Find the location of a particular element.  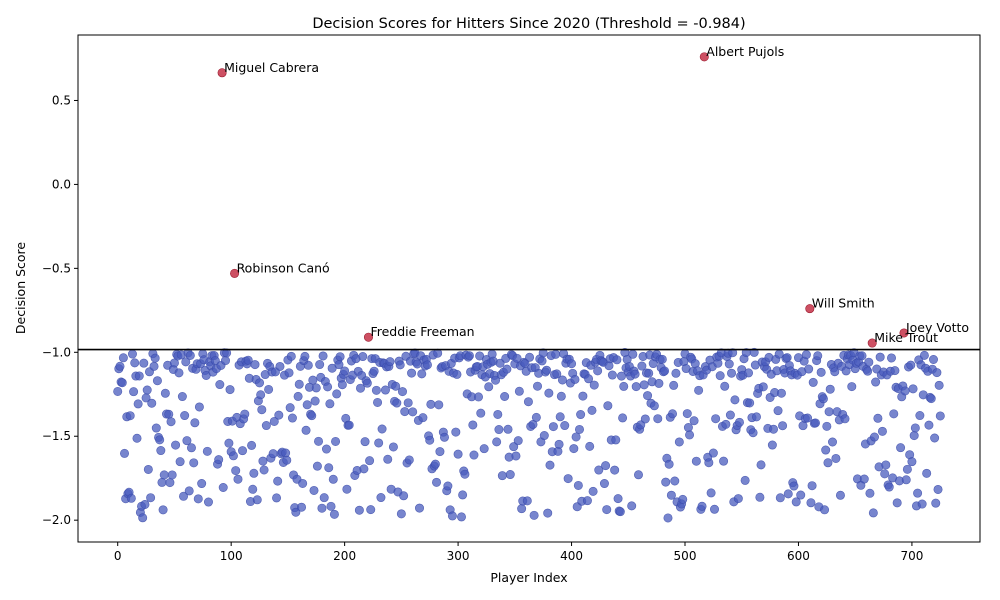

x-tick-label: 100 is located at coordinates (231, 556).